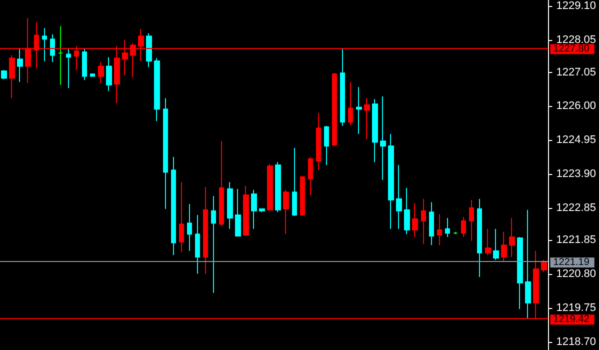 This screenshot has height=350, width=599. Describe the element at coordinates (571, 49) in the screenshot. I see `ref-line-label: 1227.80` at that location.